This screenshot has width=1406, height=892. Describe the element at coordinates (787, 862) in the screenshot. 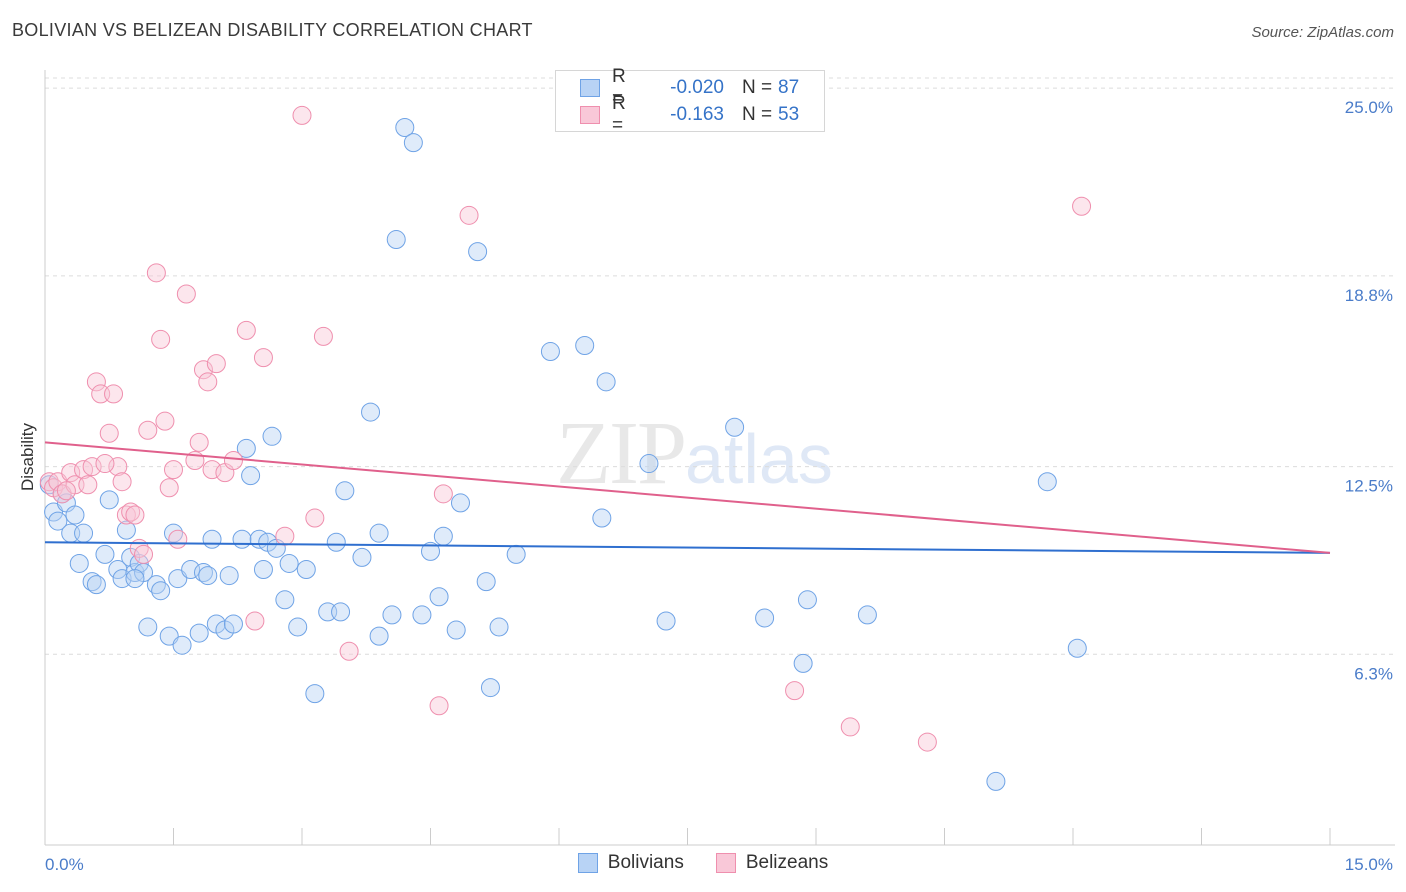

I see `legend-label-belizeans: Belizeans` at that location.